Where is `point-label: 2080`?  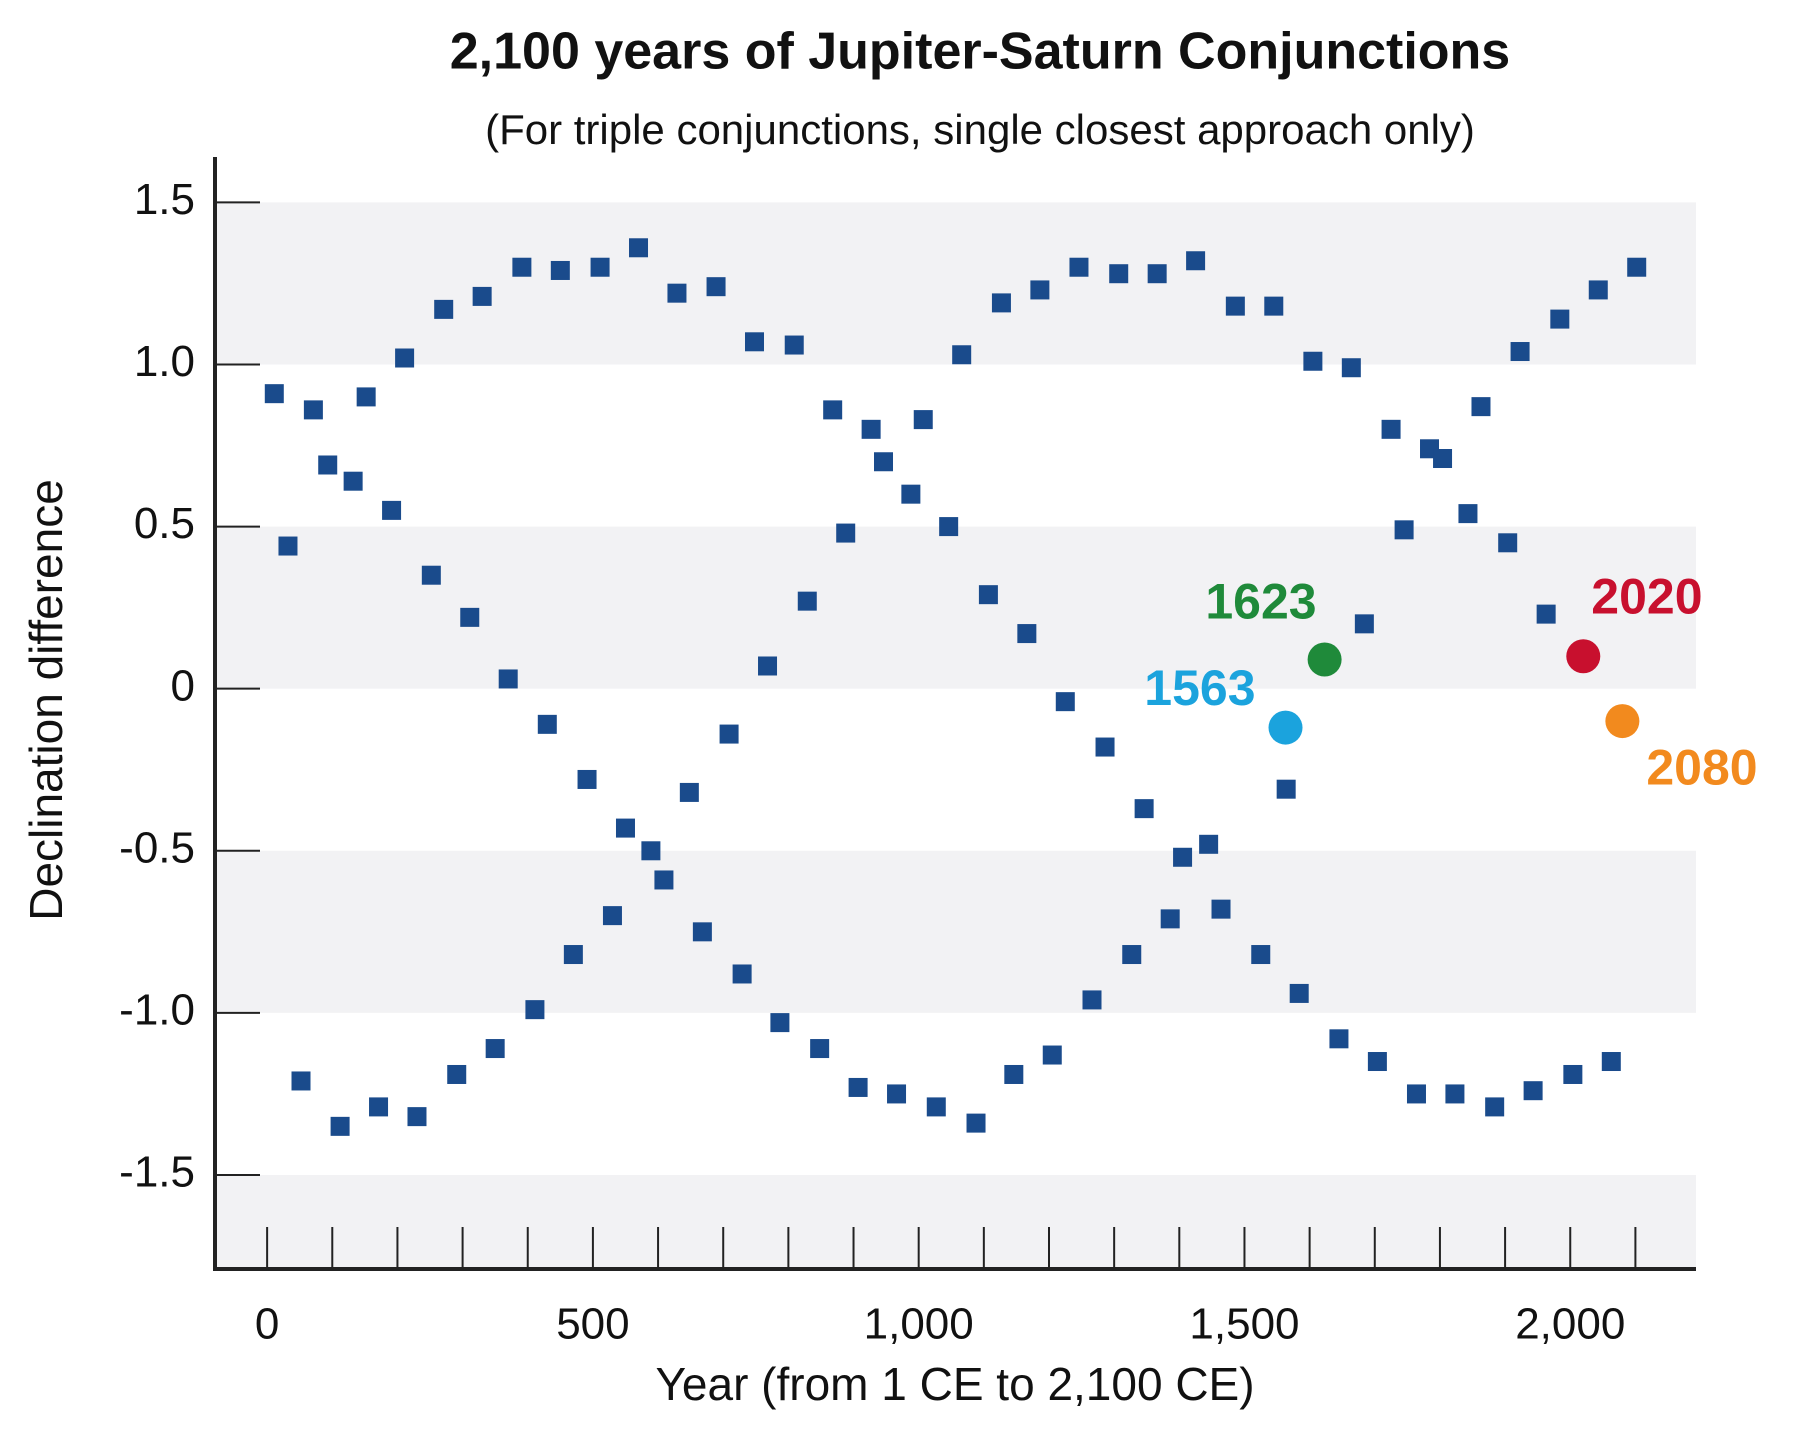 point-label: 2080 is located at coordinates (1701, 767).